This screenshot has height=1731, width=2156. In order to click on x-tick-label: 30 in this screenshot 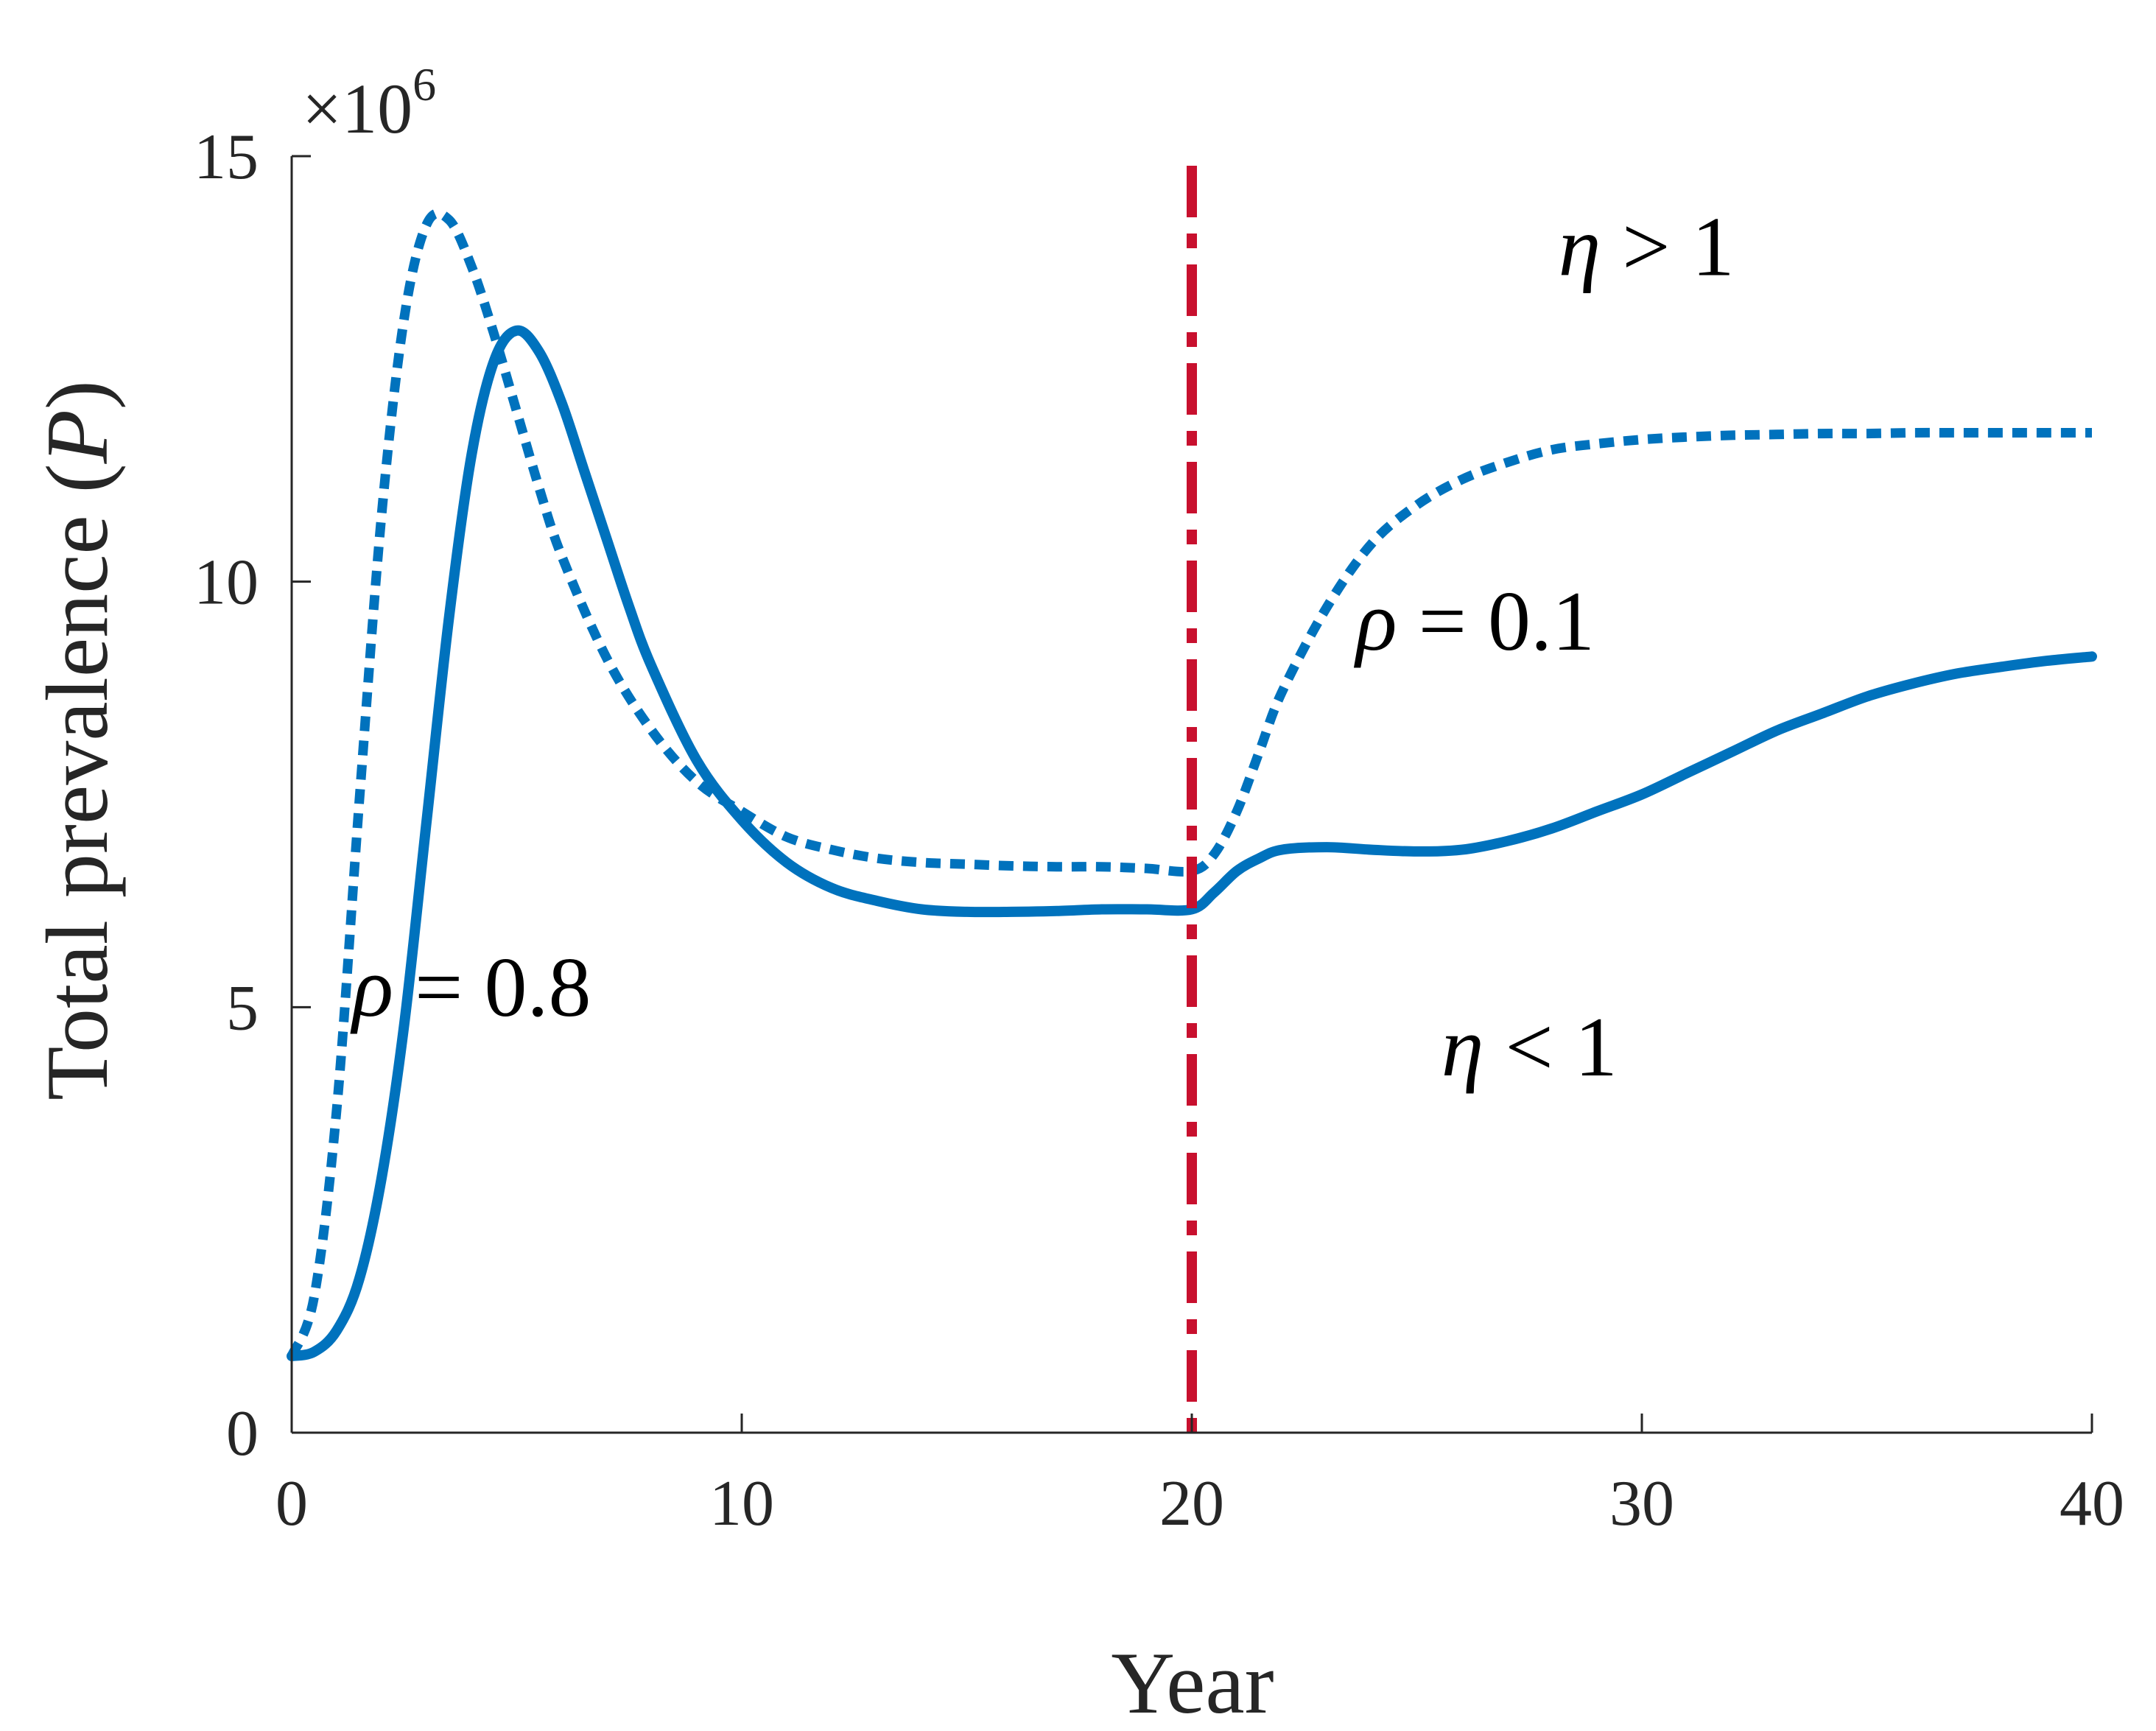, I will do `click(1642, 1503)`.